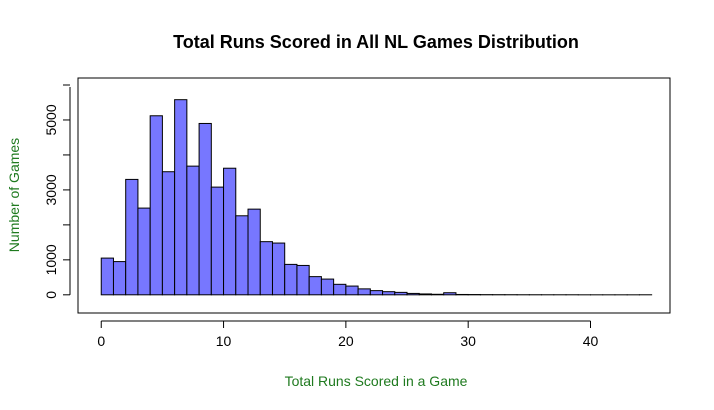 The width and height of the screenshot is (714, 410). What do you see at coordinates (591, 341) in the screenshot?
I see `x-tick-label: 40` at bounding box center [591, 341].